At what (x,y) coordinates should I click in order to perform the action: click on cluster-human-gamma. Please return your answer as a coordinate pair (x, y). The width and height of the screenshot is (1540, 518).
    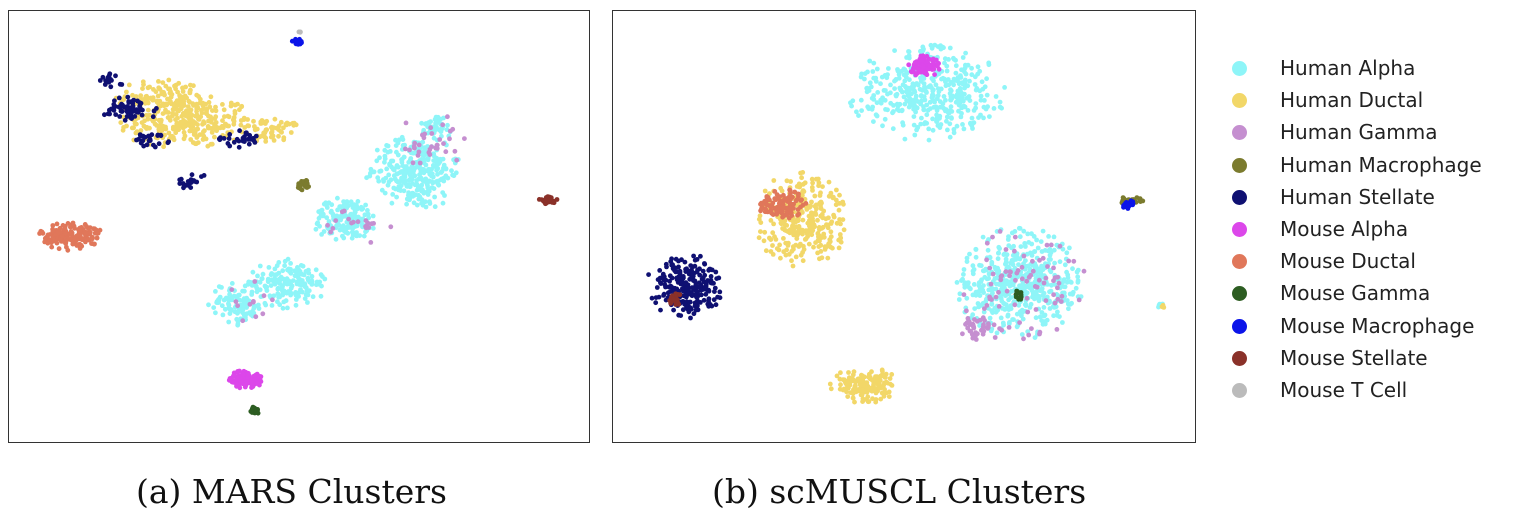
    Looking at the image, I should click on (435, 140).